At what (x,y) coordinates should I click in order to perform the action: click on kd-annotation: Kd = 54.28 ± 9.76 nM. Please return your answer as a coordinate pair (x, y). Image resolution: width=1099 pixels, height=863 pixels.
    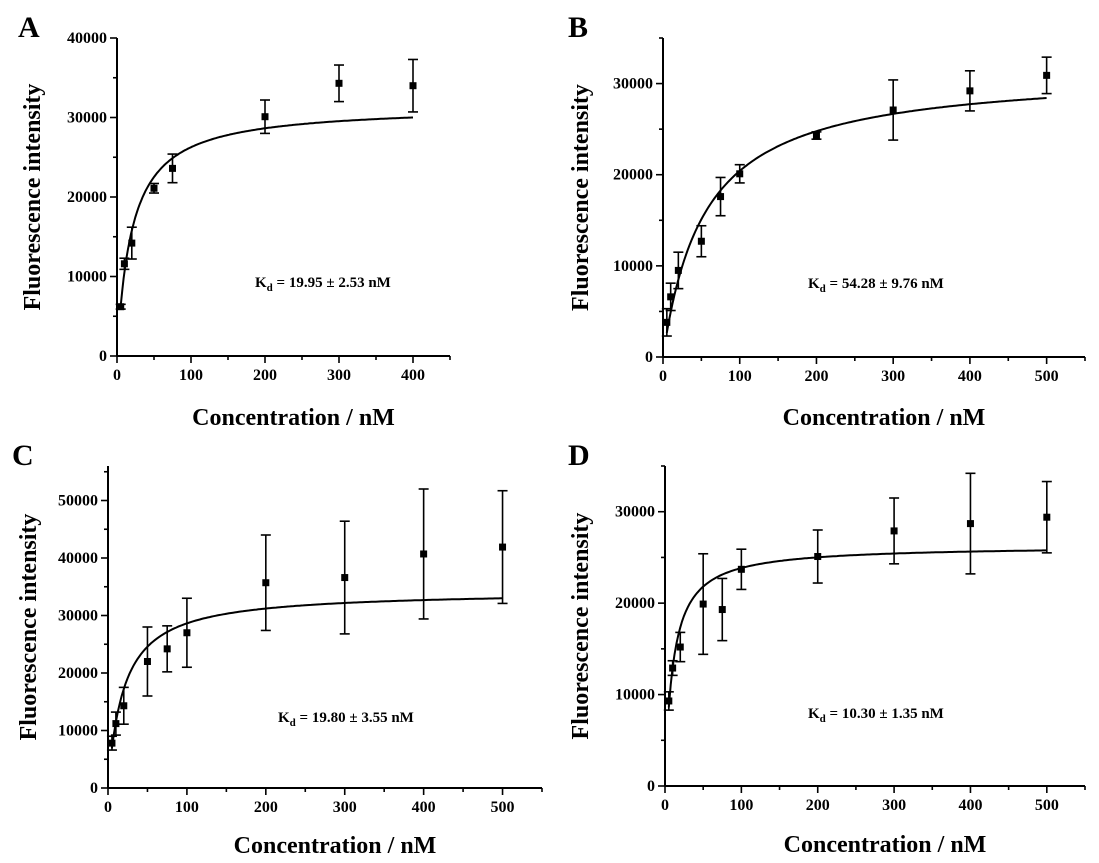
    Looking at the image, I should click on (876, 285).